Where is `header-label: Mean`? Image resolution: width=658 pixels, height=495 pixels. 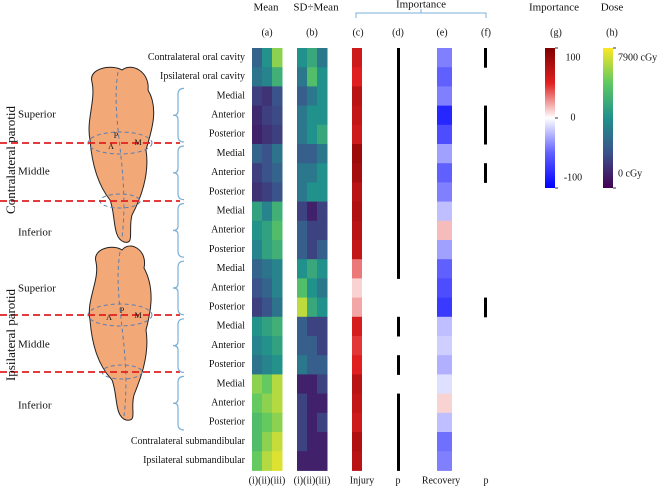 header-label: Mean is located at coordinates (266, 8).